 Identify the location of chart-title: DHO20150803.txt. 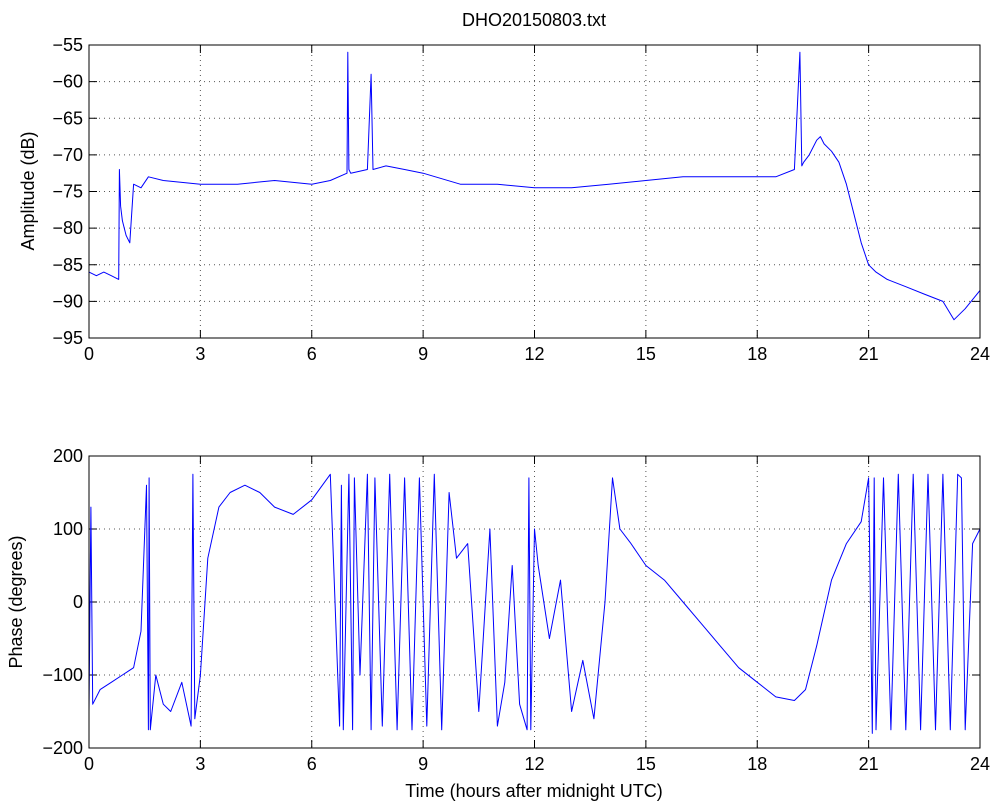
(534, 20).